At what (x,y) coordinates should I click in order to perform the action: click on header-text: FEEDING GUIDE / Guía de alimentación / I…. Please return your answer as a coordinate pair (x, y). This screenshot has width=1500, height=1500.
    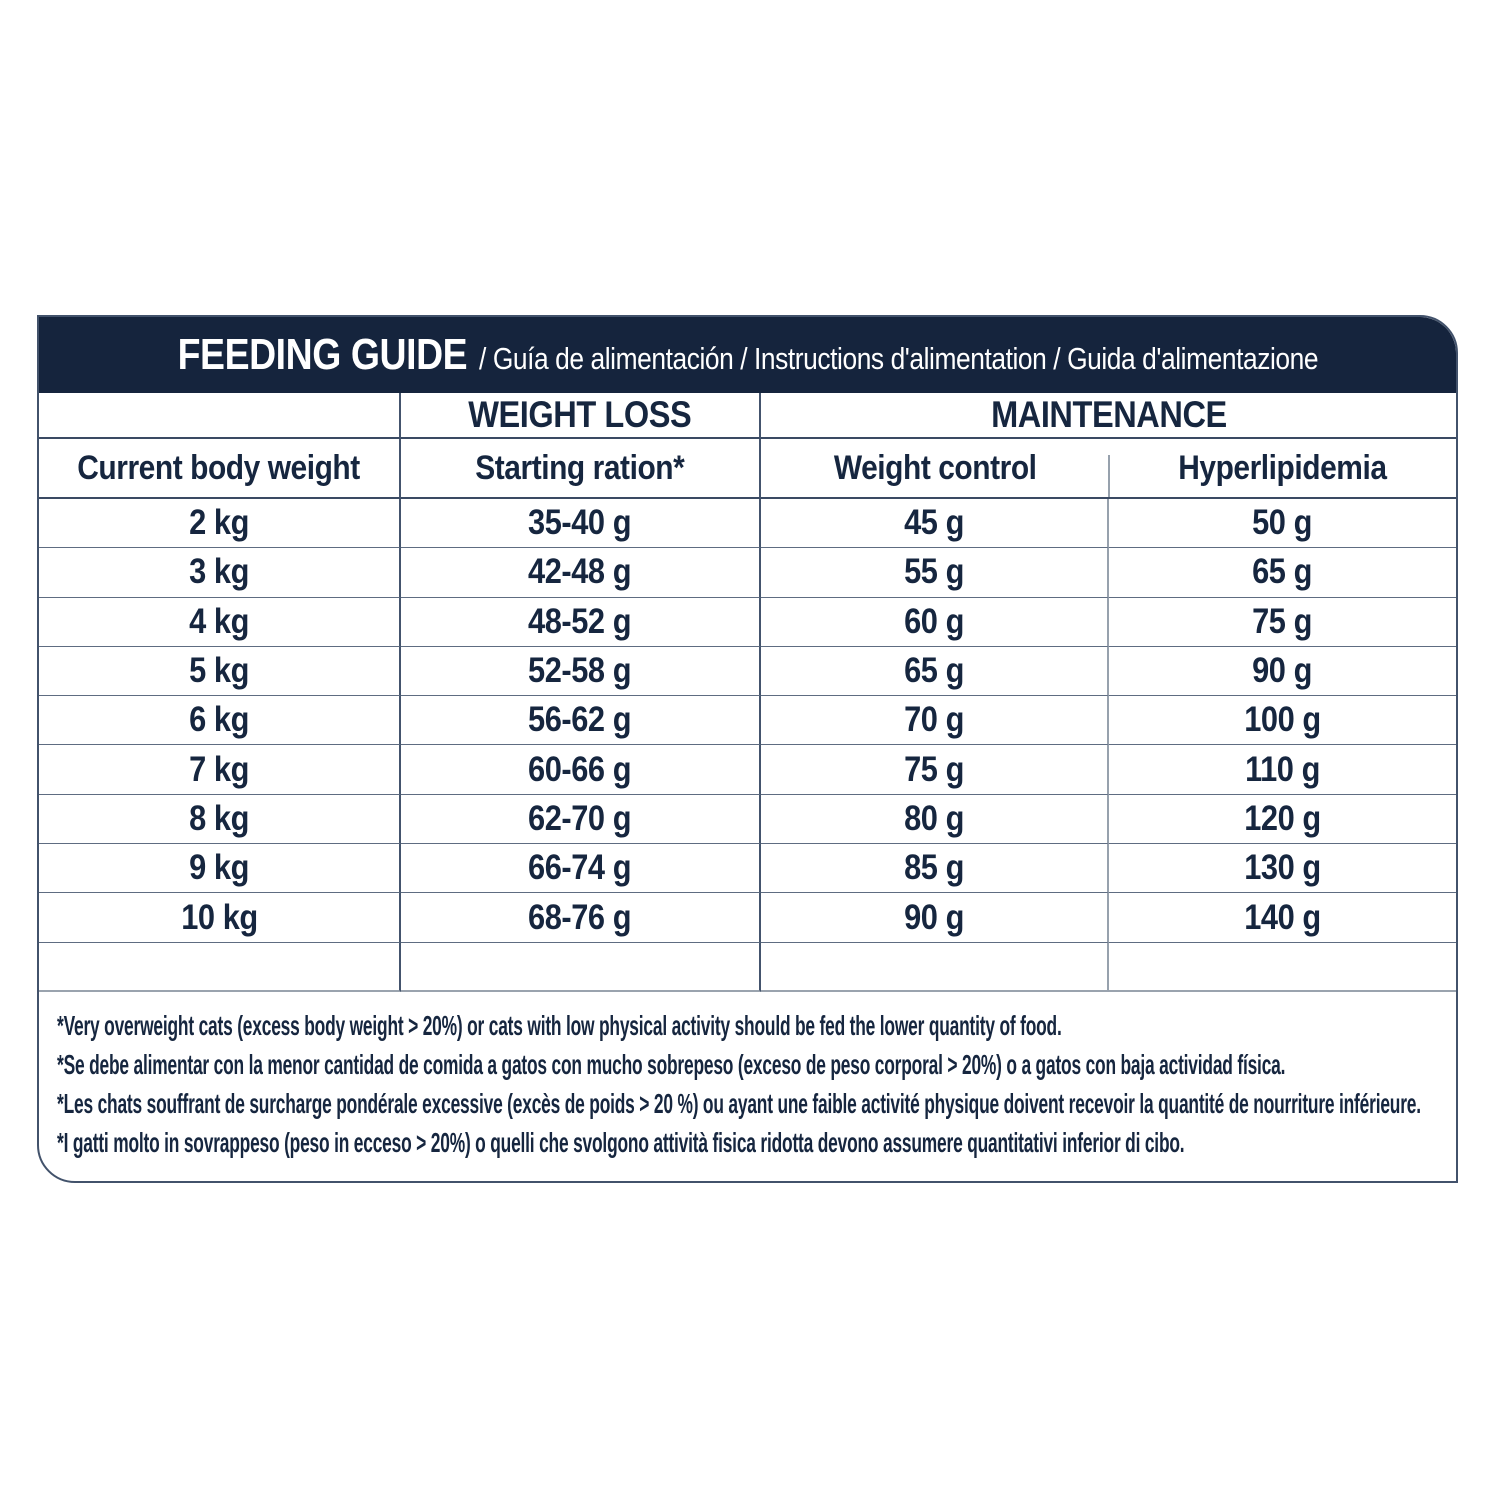
    Looking at the image, I should click on (747, 355).